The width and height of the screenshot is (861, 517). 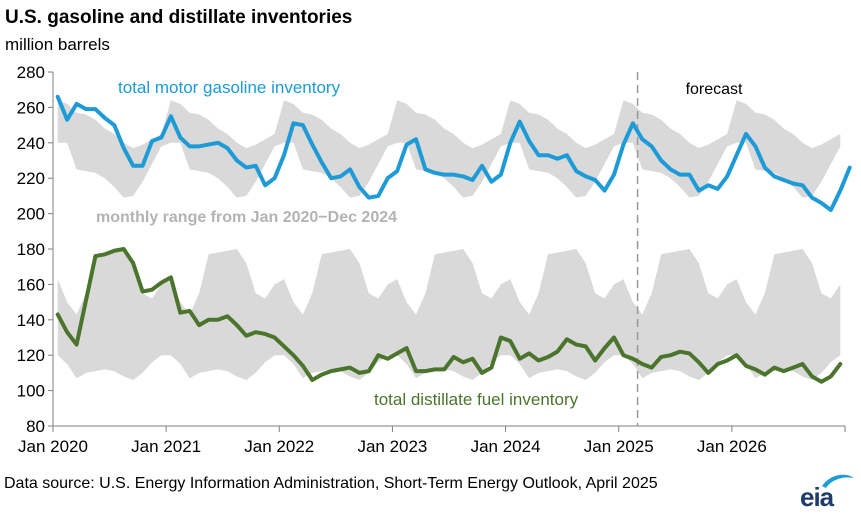 I want to click on y-tick-label: 180, so click(x=31, y=249).